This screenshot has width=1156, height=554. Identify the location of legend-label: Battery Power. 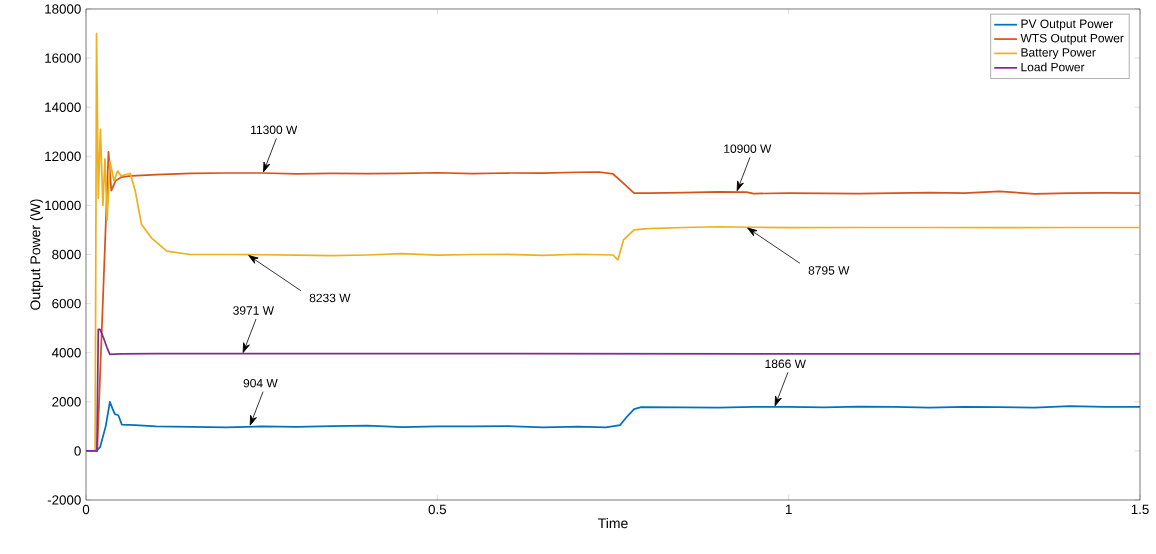
(1058, 54).